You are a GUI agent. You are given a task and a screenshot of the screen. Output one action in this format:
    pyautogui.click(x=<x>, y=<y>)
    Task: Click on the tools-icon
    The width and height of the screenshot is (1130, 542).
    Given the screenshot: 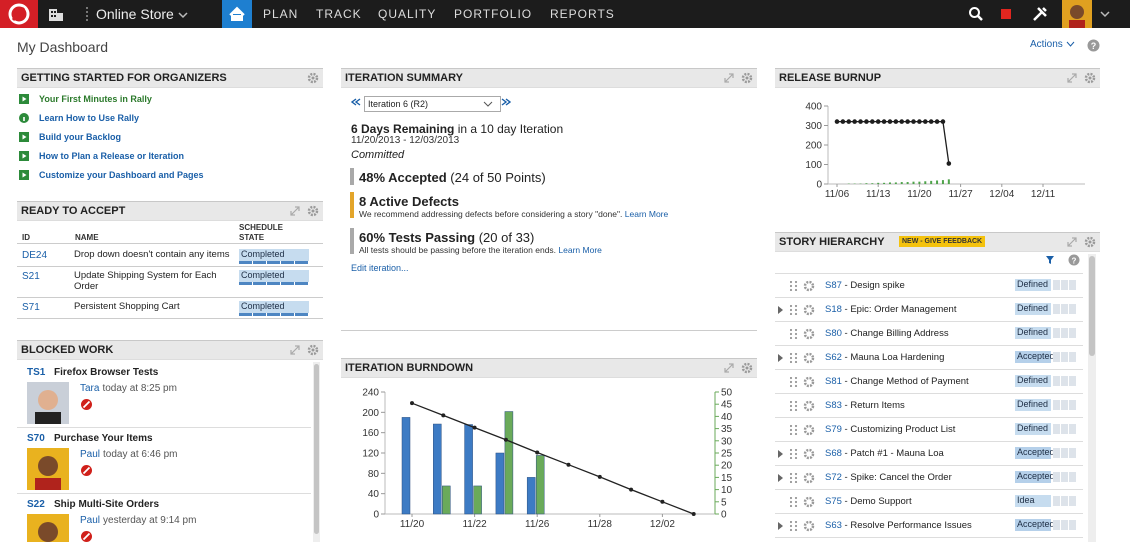 What is the action you would take?
    pyautogui.click(x=1040, y=14)
    